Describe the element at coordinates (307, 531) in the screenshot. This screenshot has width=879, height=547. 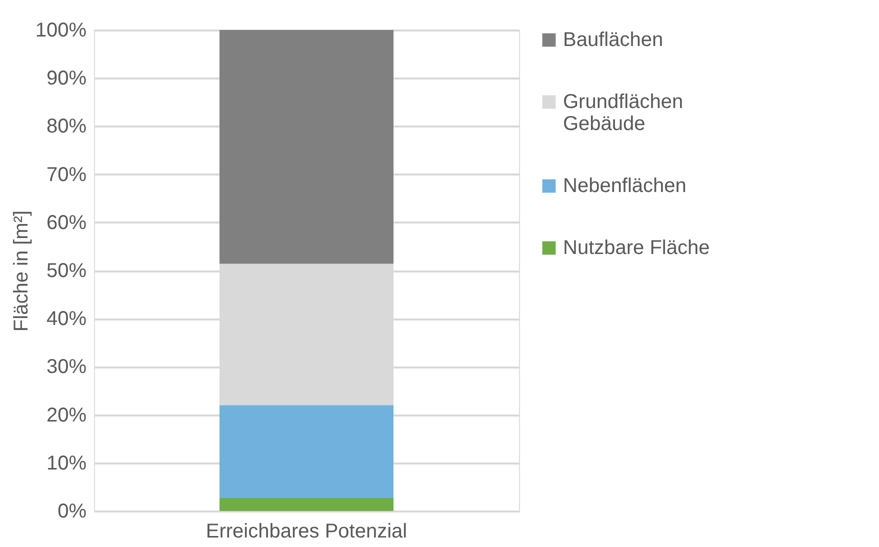
I see `x-tick-label: Erreichbares Potenzial` at that location.